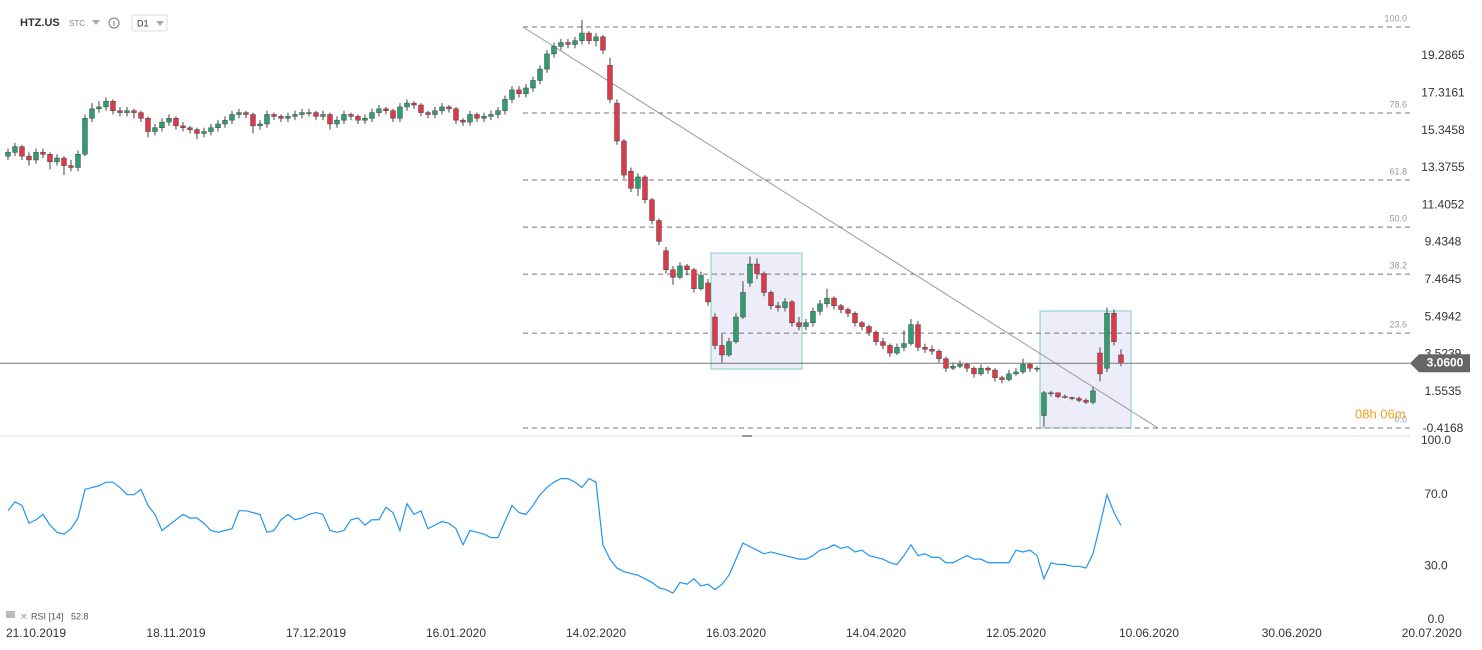 This screenshot has height=650, width=1482. I want to click on rsi-line, so click(564, 535).